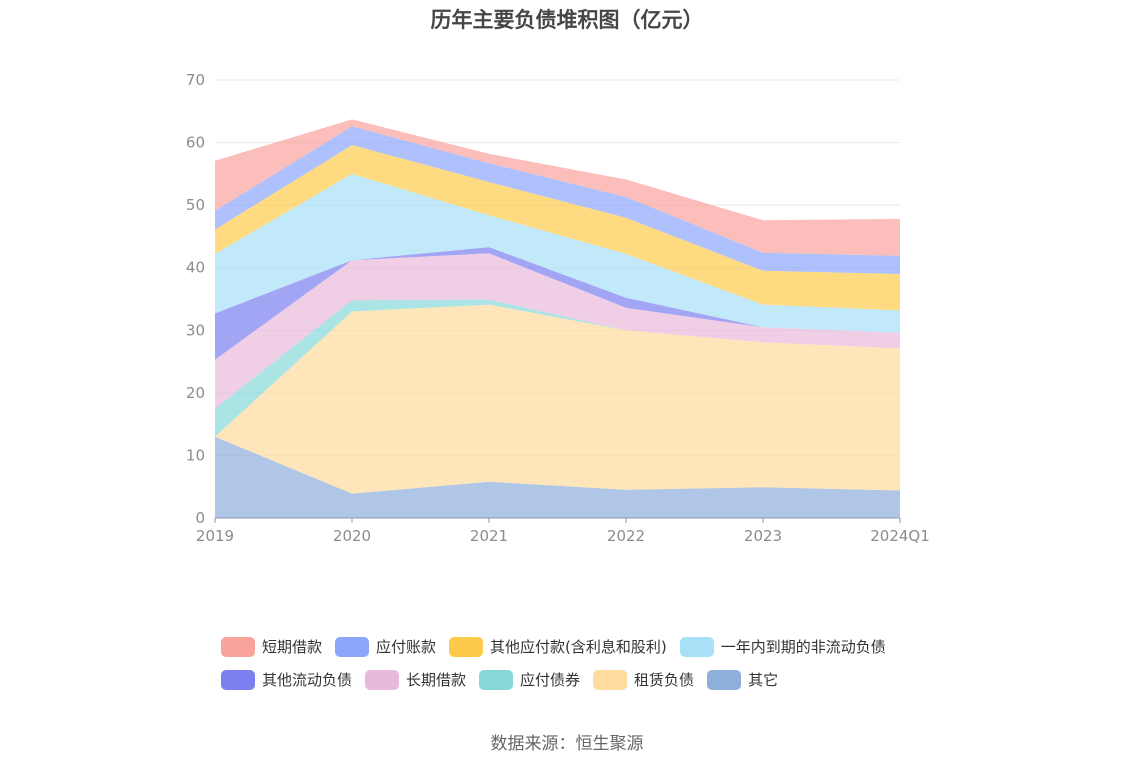 The height and width of the screenshot is (766, 1134). I want to click on legend-row-2: 其他流动负债 长期借款 应付债券 租赁负债 其它, so click(581, 679).